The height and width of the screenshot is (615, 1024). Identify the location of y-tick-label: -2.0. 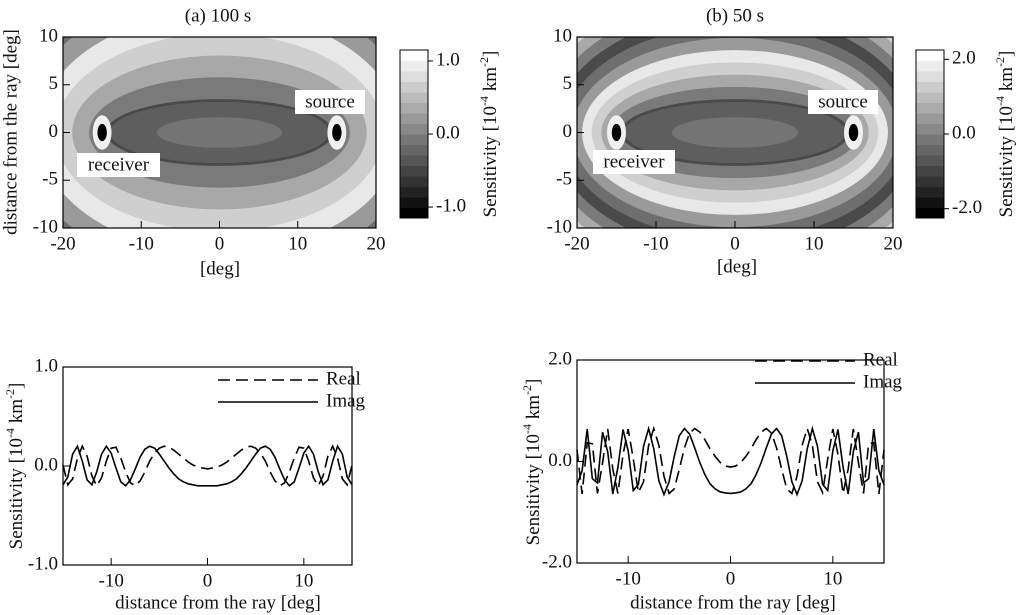
(557, 561).